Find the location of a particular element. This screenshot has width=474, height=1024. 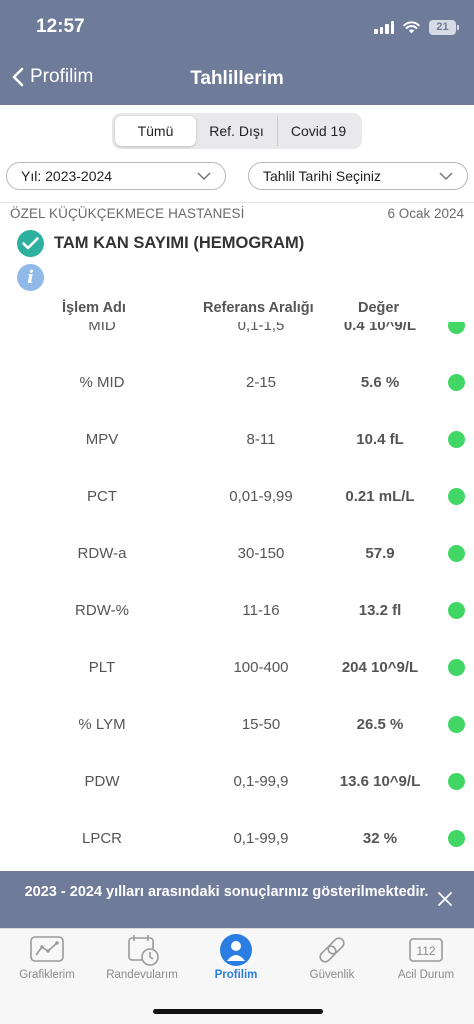

tab-label: Randevularım is located at coordinates (142, 975).